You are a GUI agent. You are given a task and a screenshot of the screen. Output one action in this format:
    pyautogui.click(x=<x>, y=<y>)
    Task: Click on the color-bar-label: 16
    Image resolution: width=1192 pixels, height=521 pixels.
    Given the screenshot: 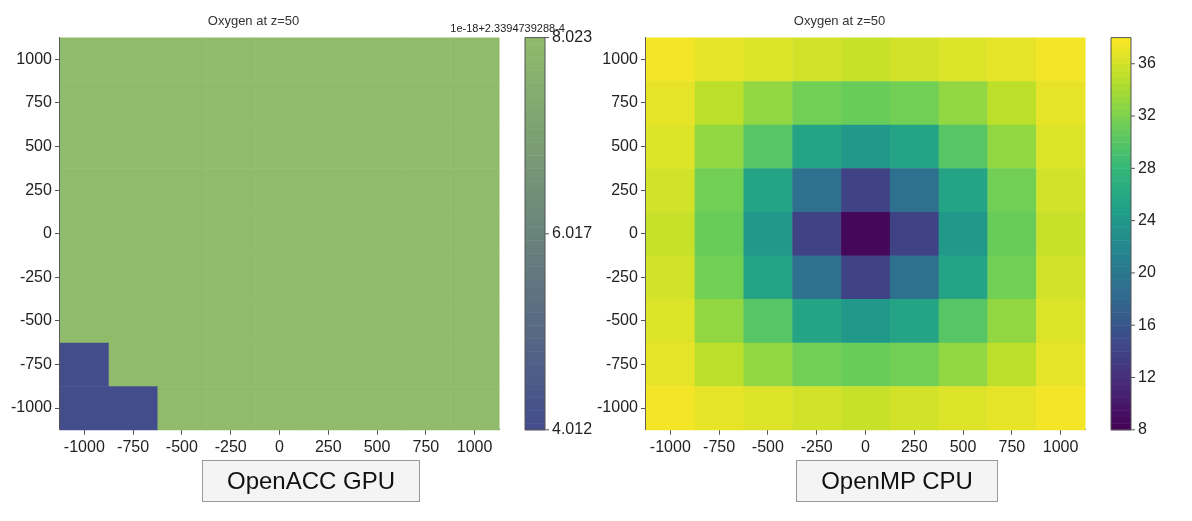 What is the action you would take?
    pyautogui.click(x=1147, y=324)
    